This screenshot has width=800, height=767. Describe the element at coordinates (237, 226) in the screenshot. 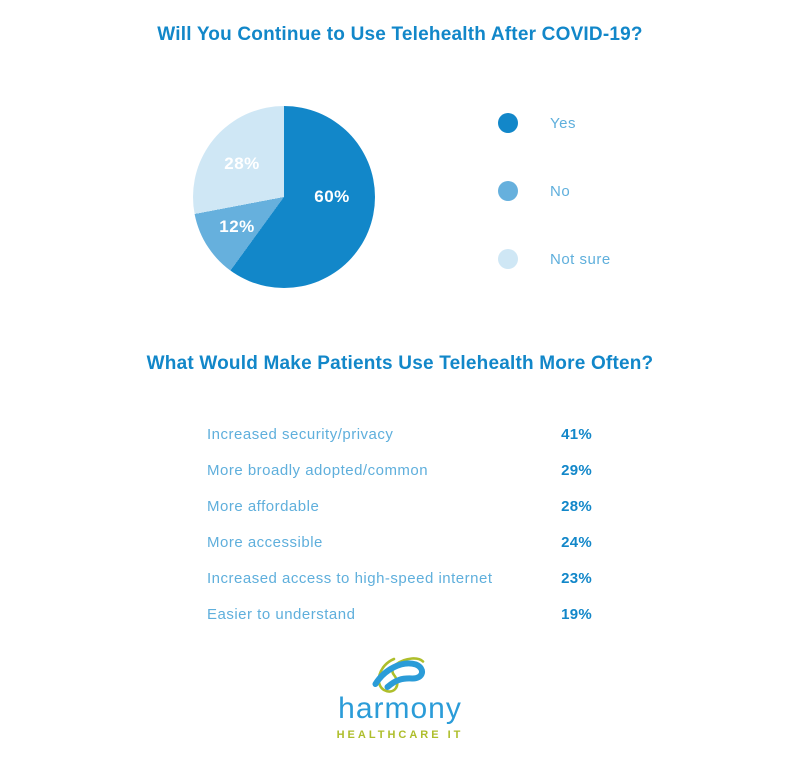

I see `pie-slice-label: 12%` at that location.